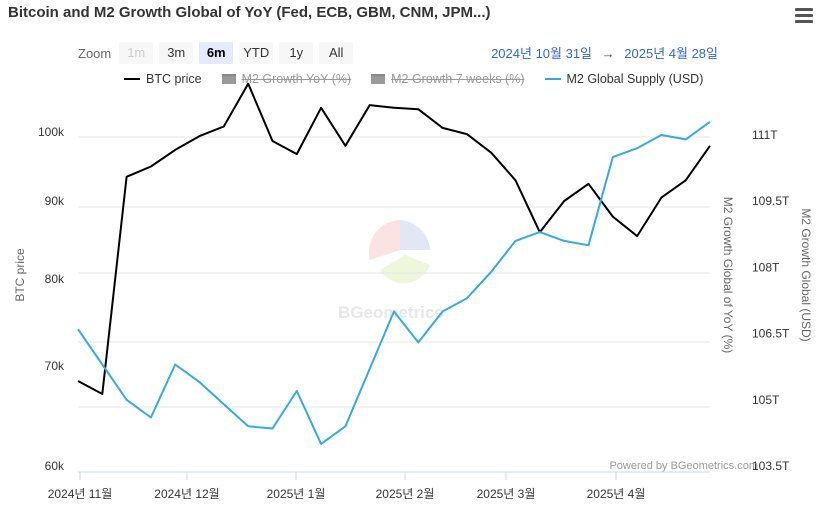  What do you see at coordinates (506, 494) in the screenshot?
I see `x-axis-tick-label: 2025년 3월` at bounding box center [506, 494].